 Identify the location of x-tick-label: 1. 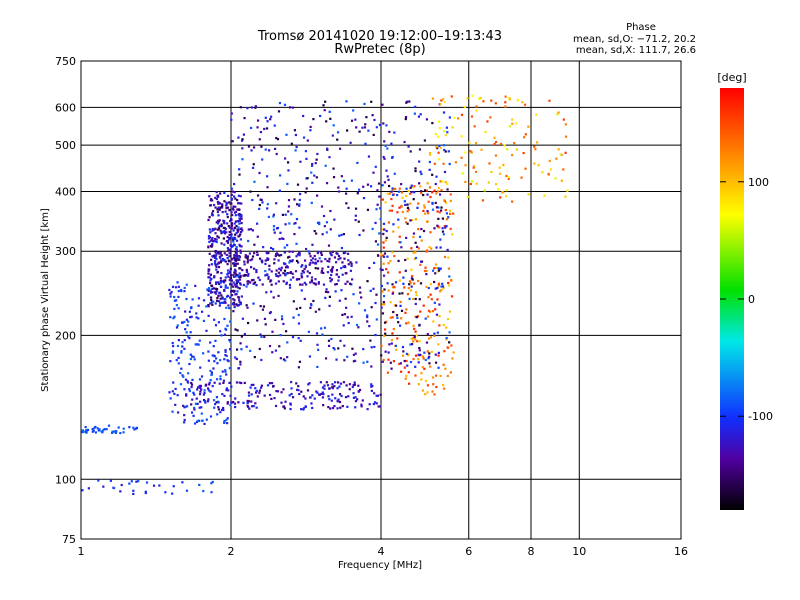
(81, 551).